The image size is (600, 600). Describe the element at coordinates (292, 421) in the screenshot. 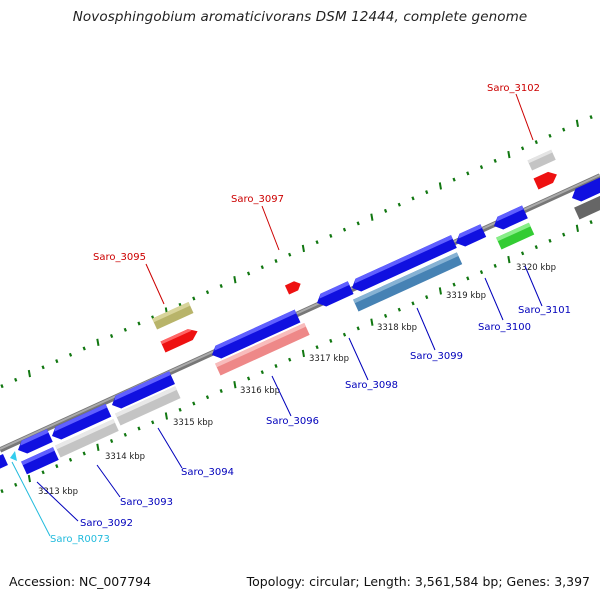

I see `label-saro-3096: Saro_3096` at that location.